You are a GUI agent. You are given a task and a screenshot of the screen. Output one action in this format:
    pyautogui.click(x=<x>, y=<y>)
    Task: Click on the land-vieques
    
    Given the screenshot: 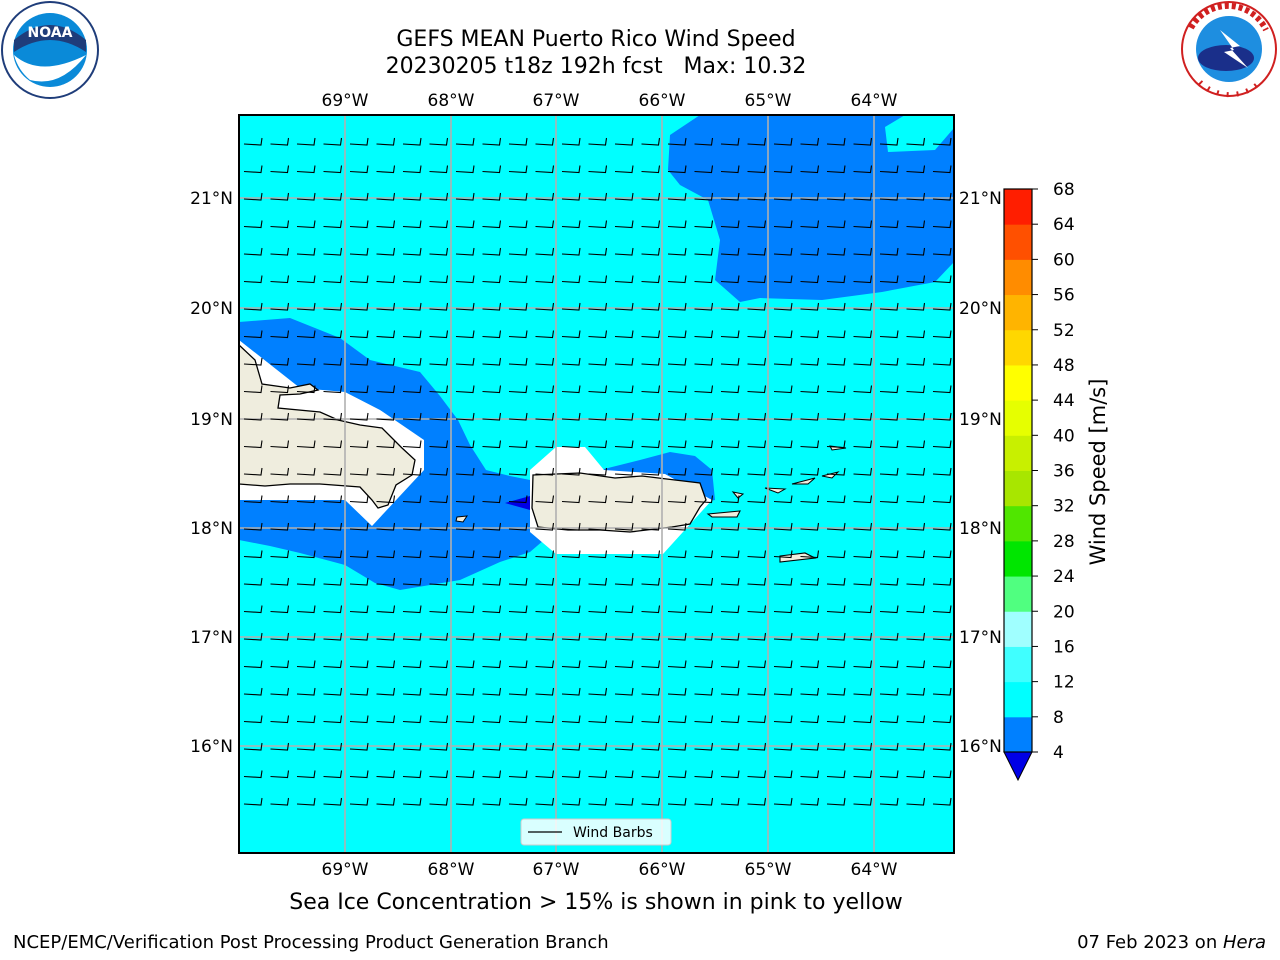 What is the action you would take?
    pyautogui.click(x=723, y=514)
    